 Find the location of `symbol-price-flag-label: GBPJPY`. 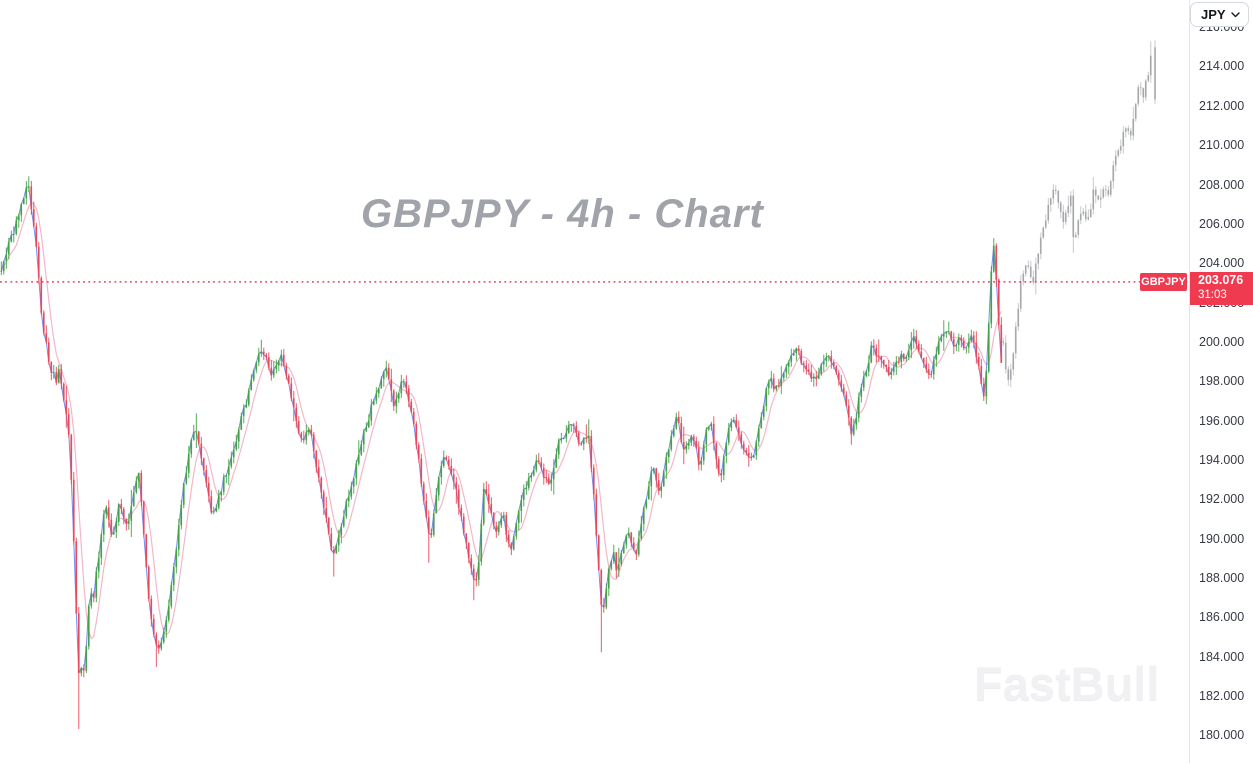

symbol-price-flag-label: GBPJPY is located at coordinates (1163, 281).